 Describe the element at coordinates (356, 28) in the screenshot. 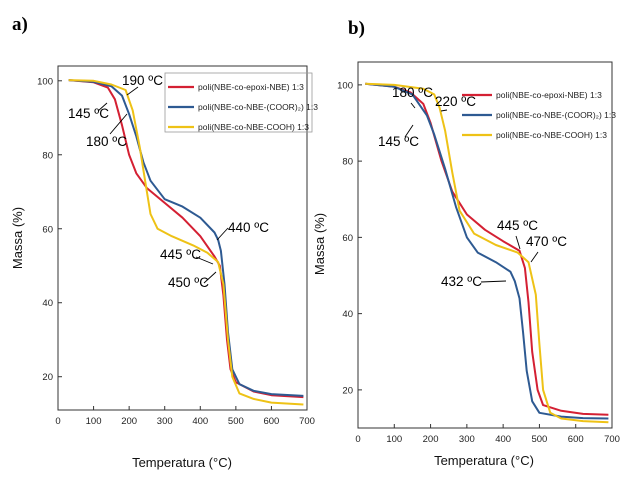

I see `panel-label: b)` at that location.